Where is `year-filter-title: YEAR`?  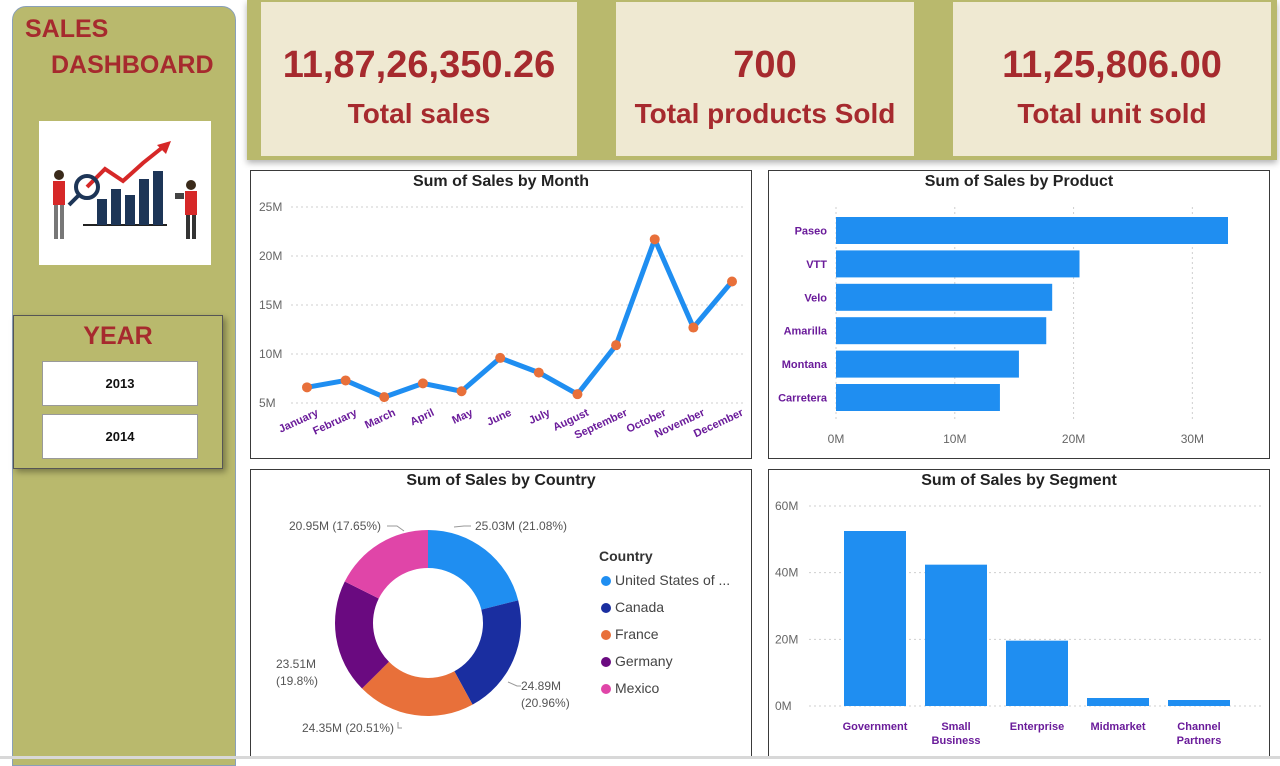 year-filter-title: YEAR is located at coordinates (118, 336).